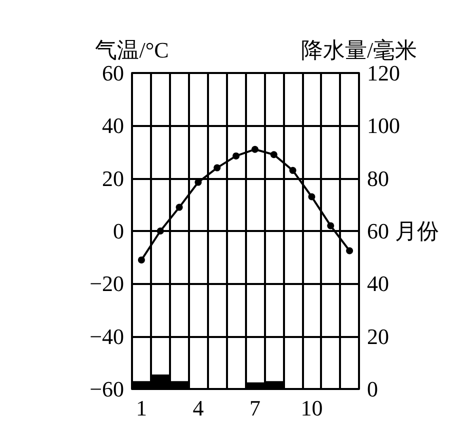  Describe the element at coordinates (383, 73) in the screenshot. I see `y2-tick-label: 120` at that location.